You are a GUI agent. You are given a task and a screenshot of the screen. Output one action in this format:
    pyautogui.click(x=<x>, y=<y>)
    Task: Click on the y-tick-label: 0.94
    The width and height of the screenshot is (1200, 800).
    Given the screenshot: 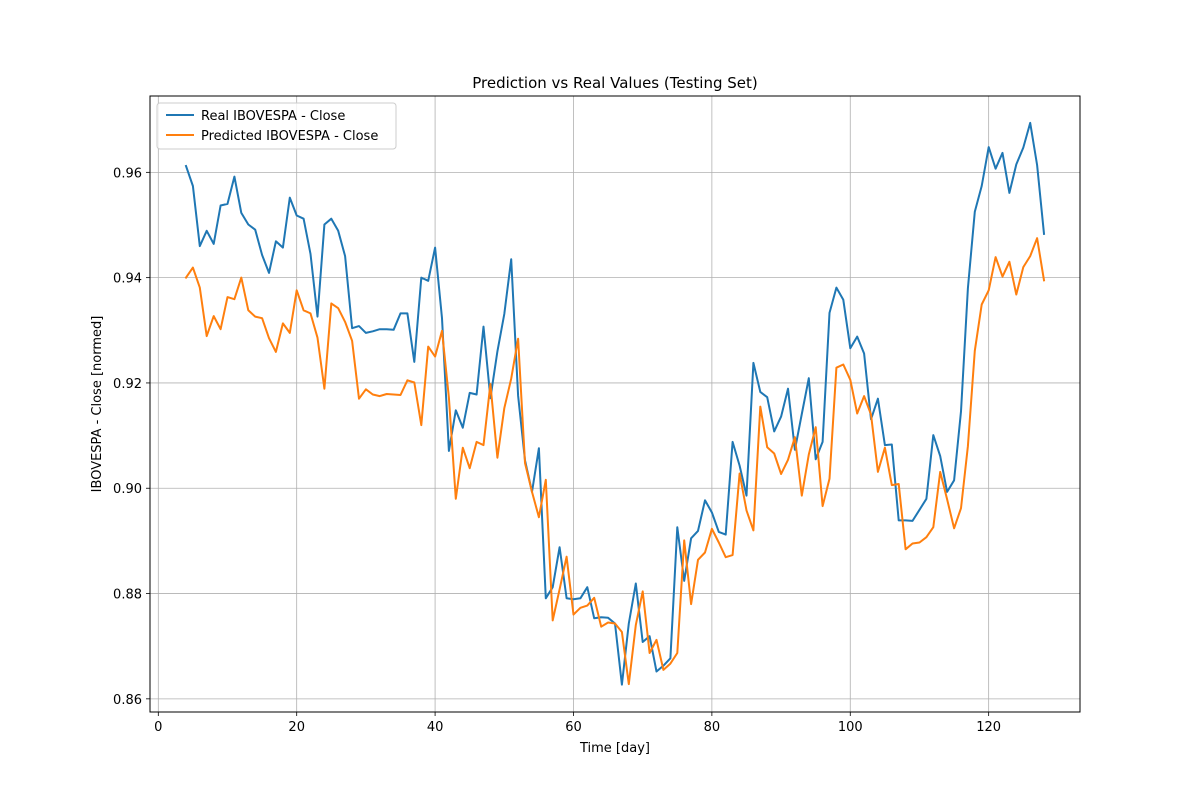 What is the action you would take?
    pyautogui.click(x=127, y=279)
    